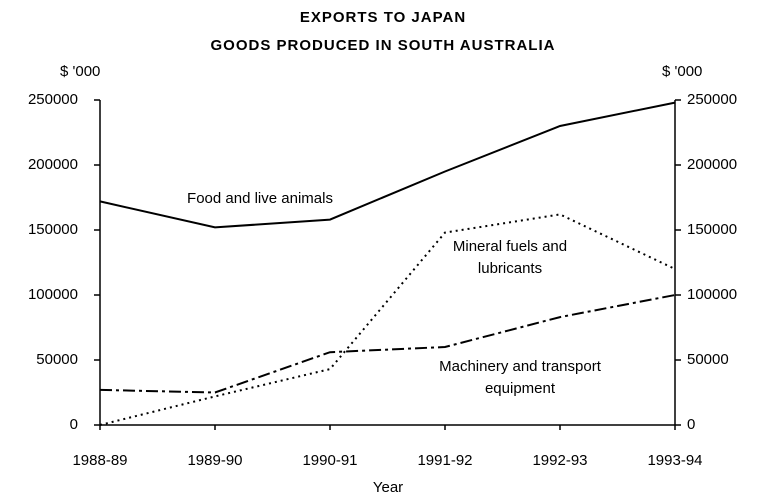 This screenshot has width=765, height=500. What do you see at coordinates (383, 45) in the screenshot?
I see `chart-subtitle: GOODS PRODUCED IN SOUTH AUSTRALIA` at bounding box center [383, 45].